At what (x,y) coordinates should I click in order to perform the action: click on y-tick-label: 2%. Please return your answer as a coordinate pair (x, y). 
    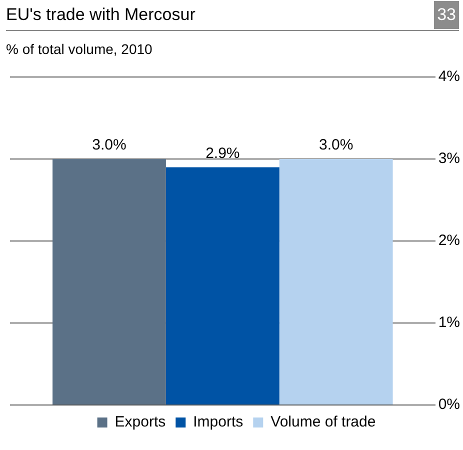
    Looking at the image, I should click on (449, 241).